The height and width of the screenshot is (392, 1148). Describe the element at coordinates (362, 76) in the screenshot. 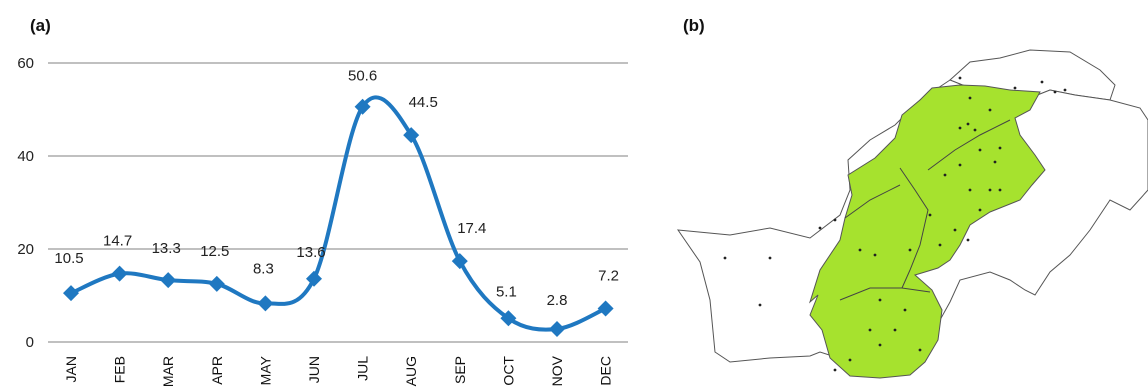

I see `data-label: 50.6` at that location.